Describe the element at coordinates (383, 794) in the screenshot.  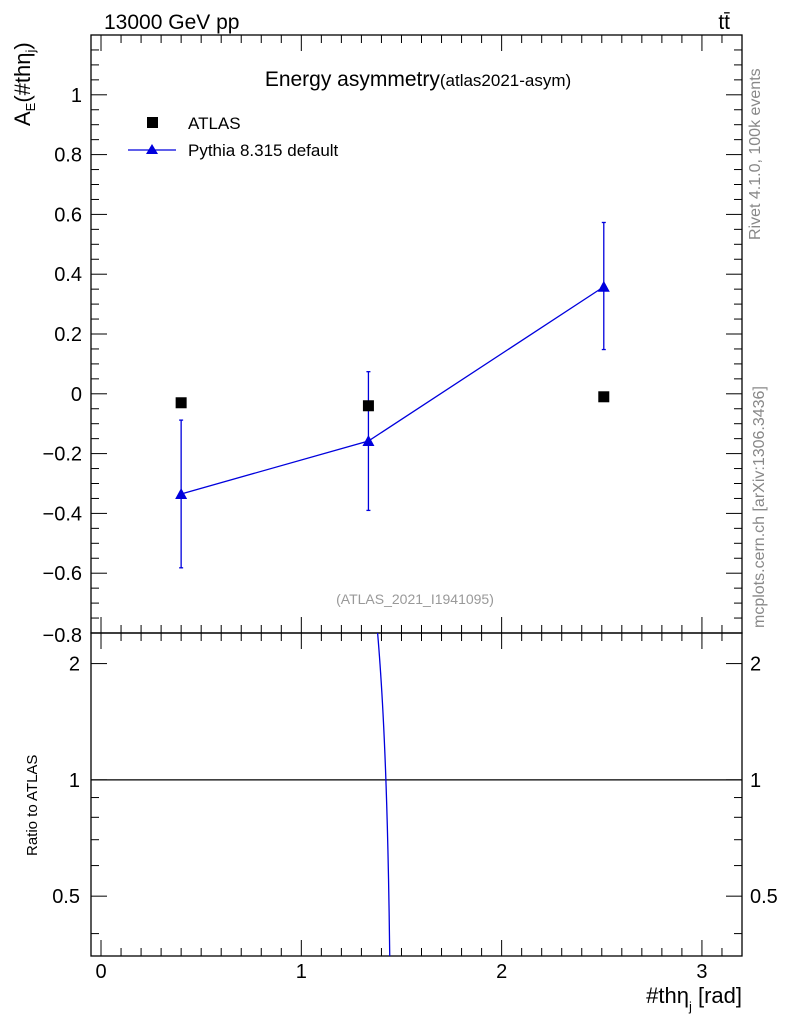
I see `pythia-ratio-line` at that location.